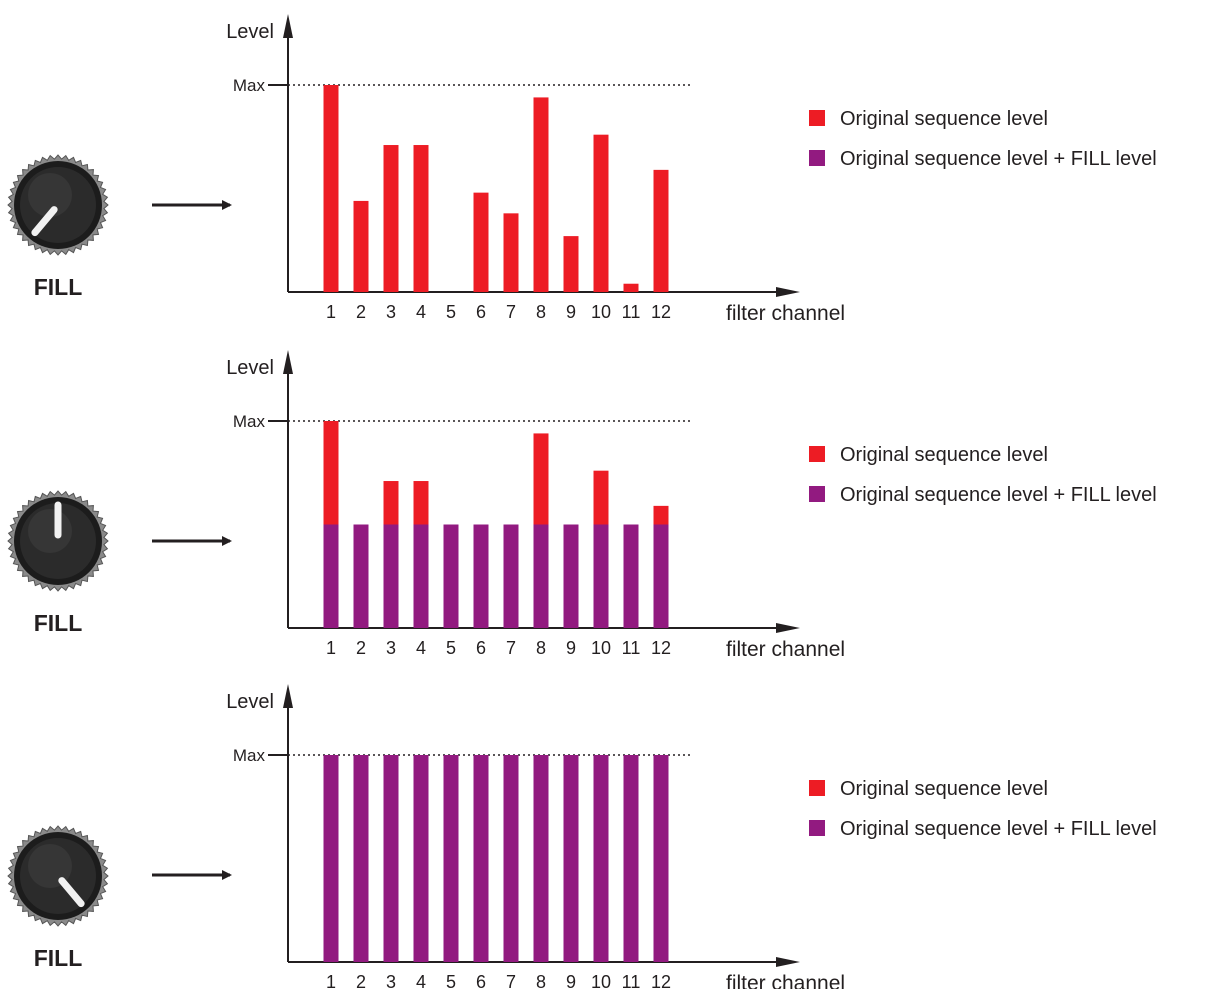 This screenshot has height=989, width=1226. What do you see at coordinates (71, 892) in the screenshot?
I see `knob-pointer` at bounding box center [71, 892].